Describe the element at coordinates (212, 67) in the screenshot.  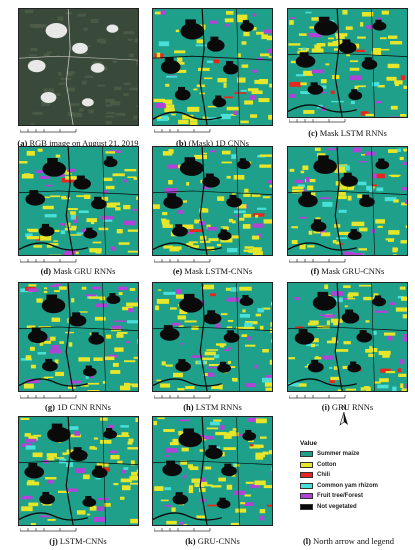
I see `classification-map-b` at that location.